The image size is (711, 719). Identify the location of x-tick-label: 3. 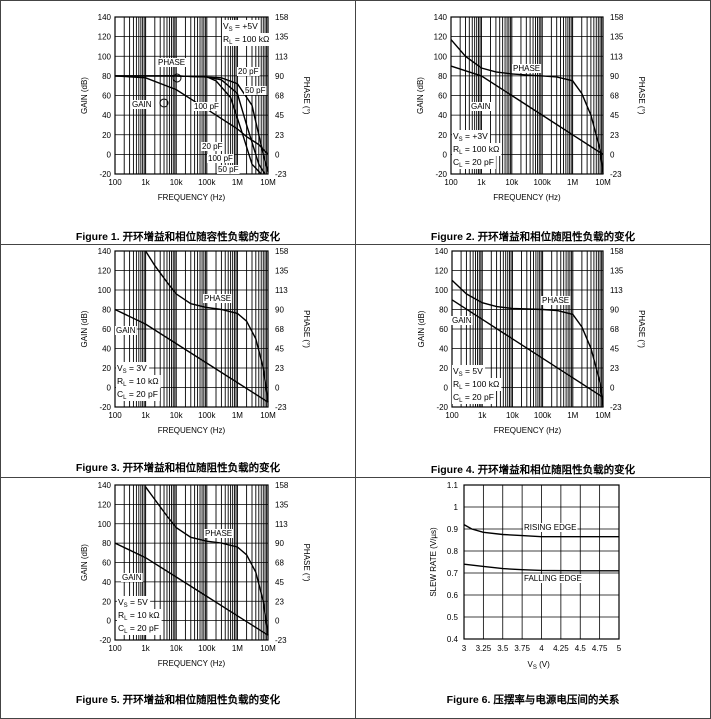
(464, 648).